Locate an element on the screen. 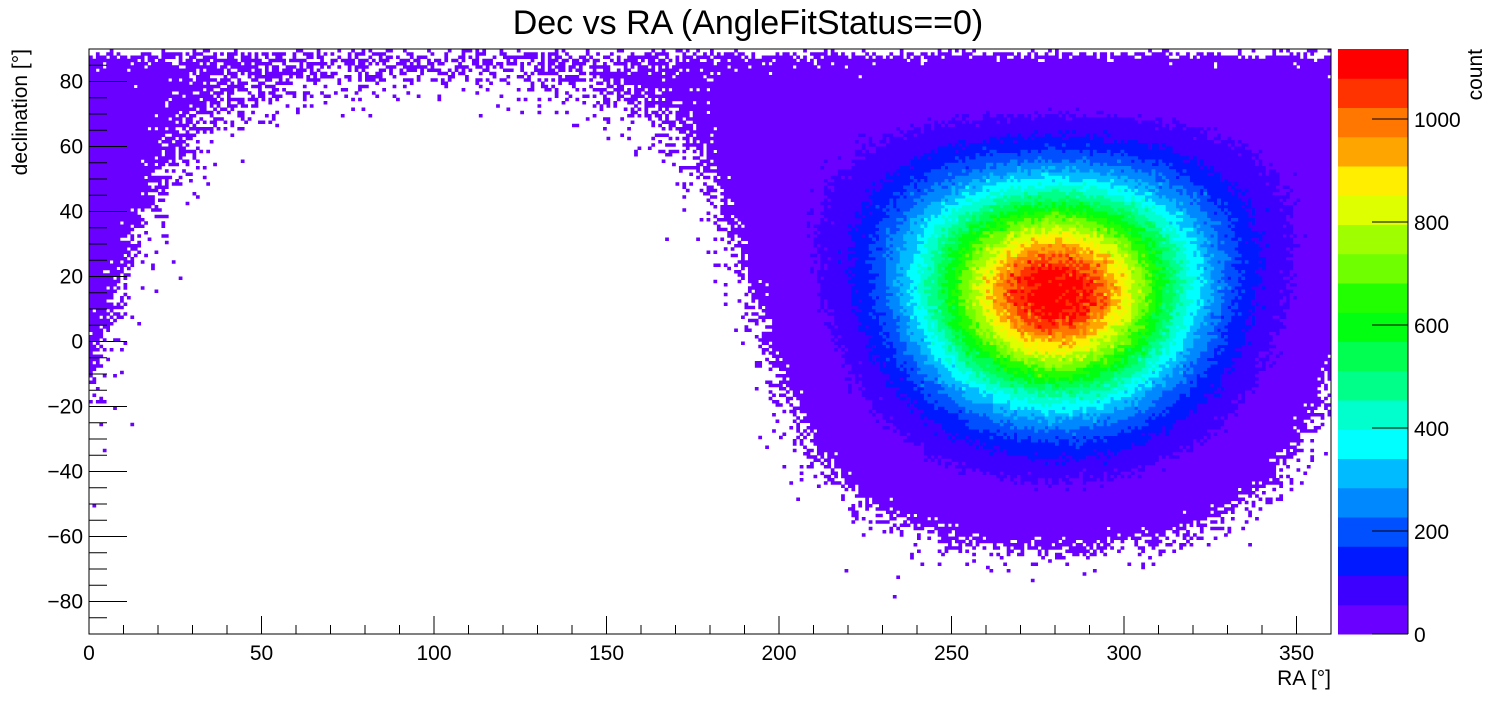 Image resolution: width=1496 pixels, height=722 pixels. x-tick-label: 350 is located at coordinates (1296, 653).